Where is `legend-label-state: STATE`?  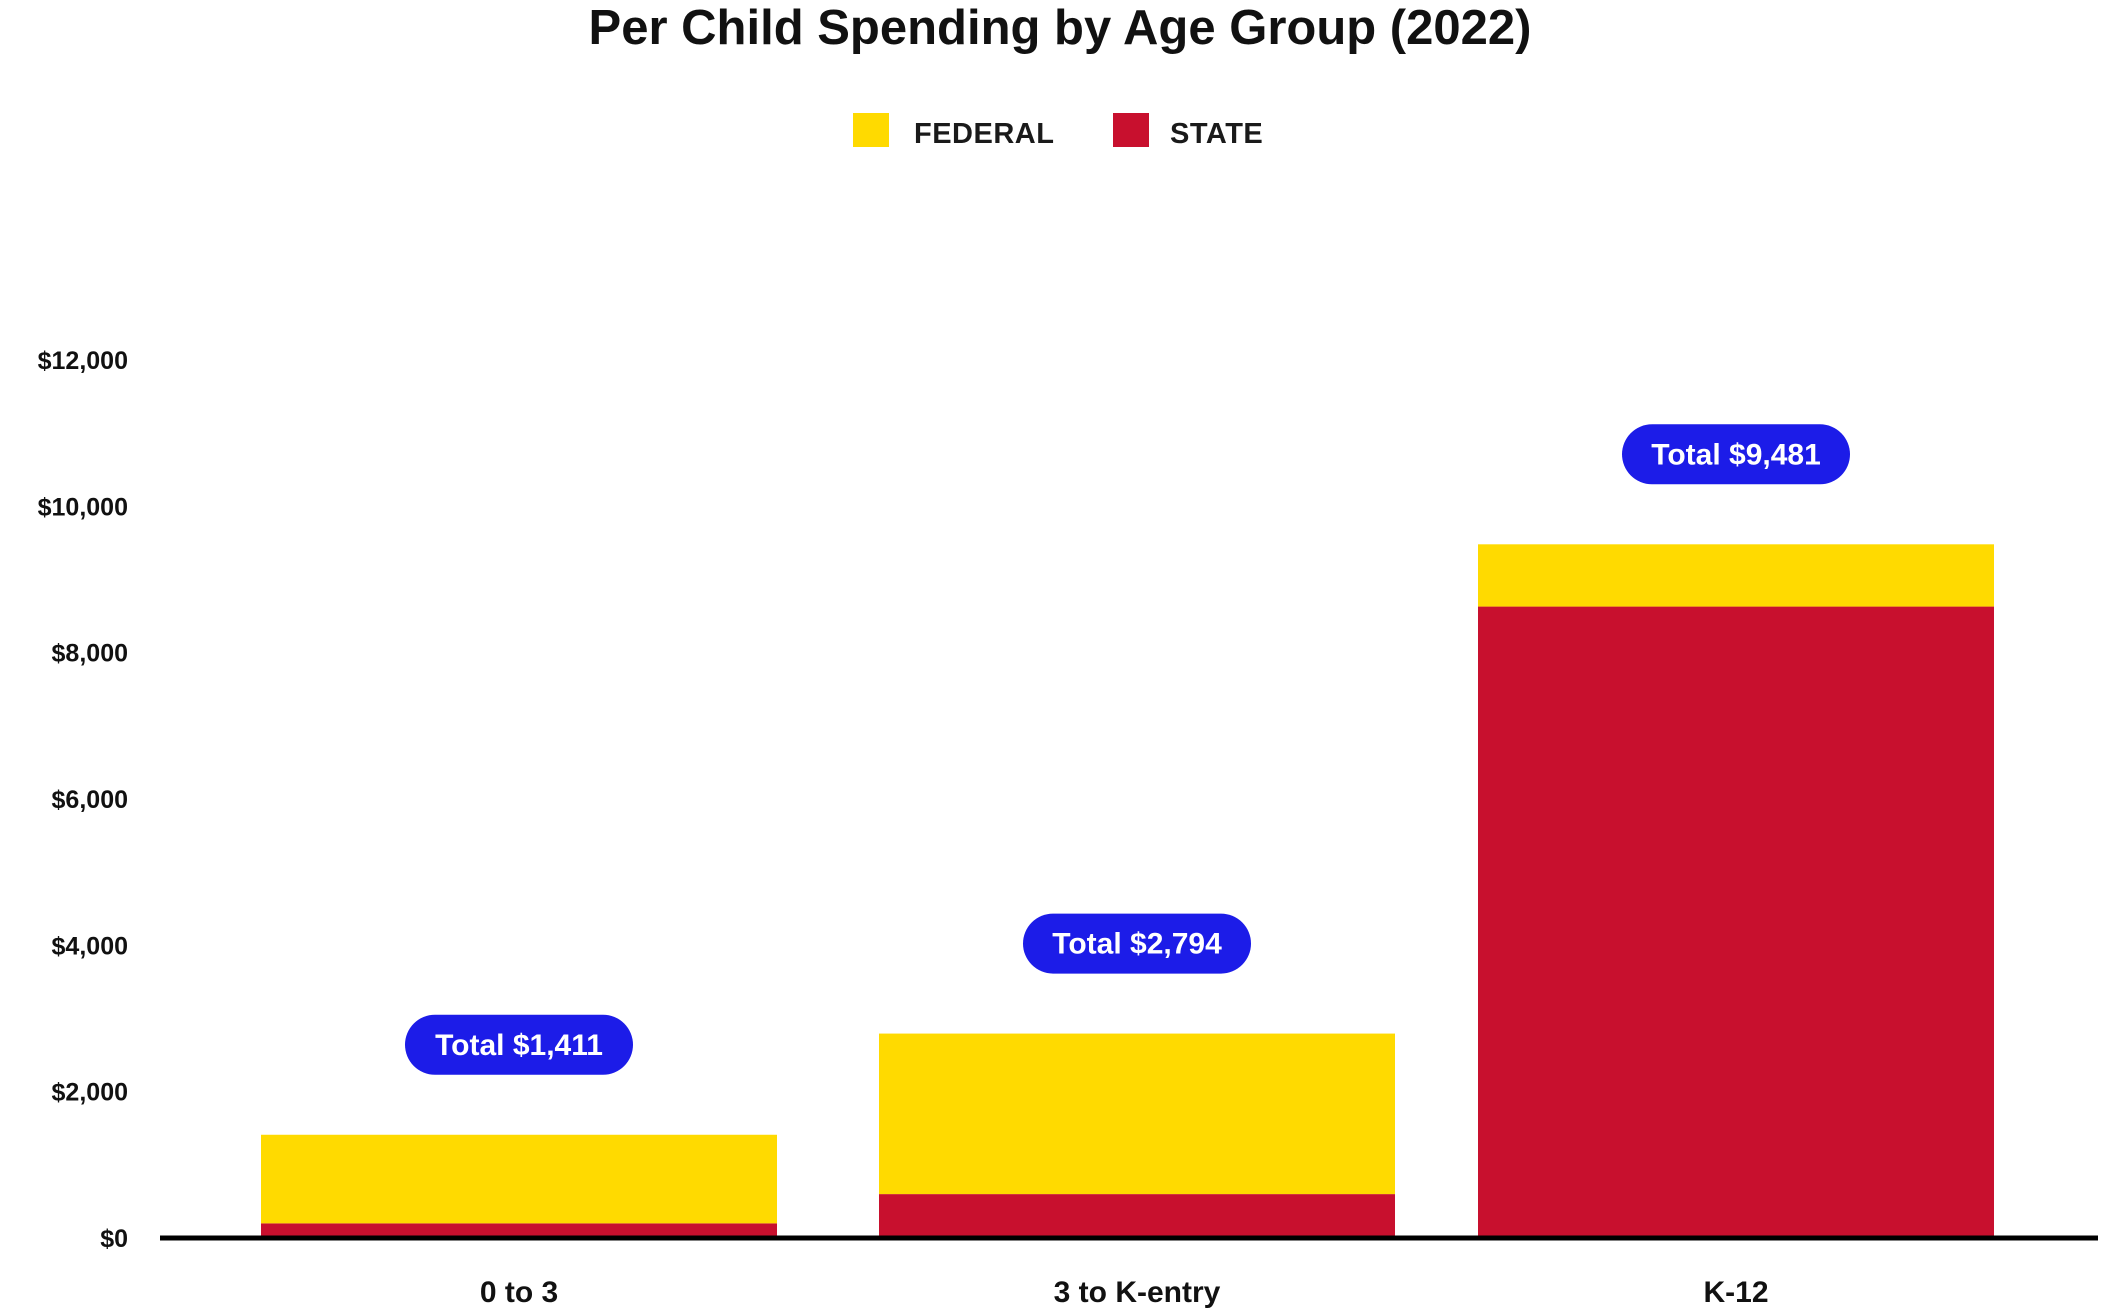
legend-label-state: STATE is located at coordinates (1216, 134).